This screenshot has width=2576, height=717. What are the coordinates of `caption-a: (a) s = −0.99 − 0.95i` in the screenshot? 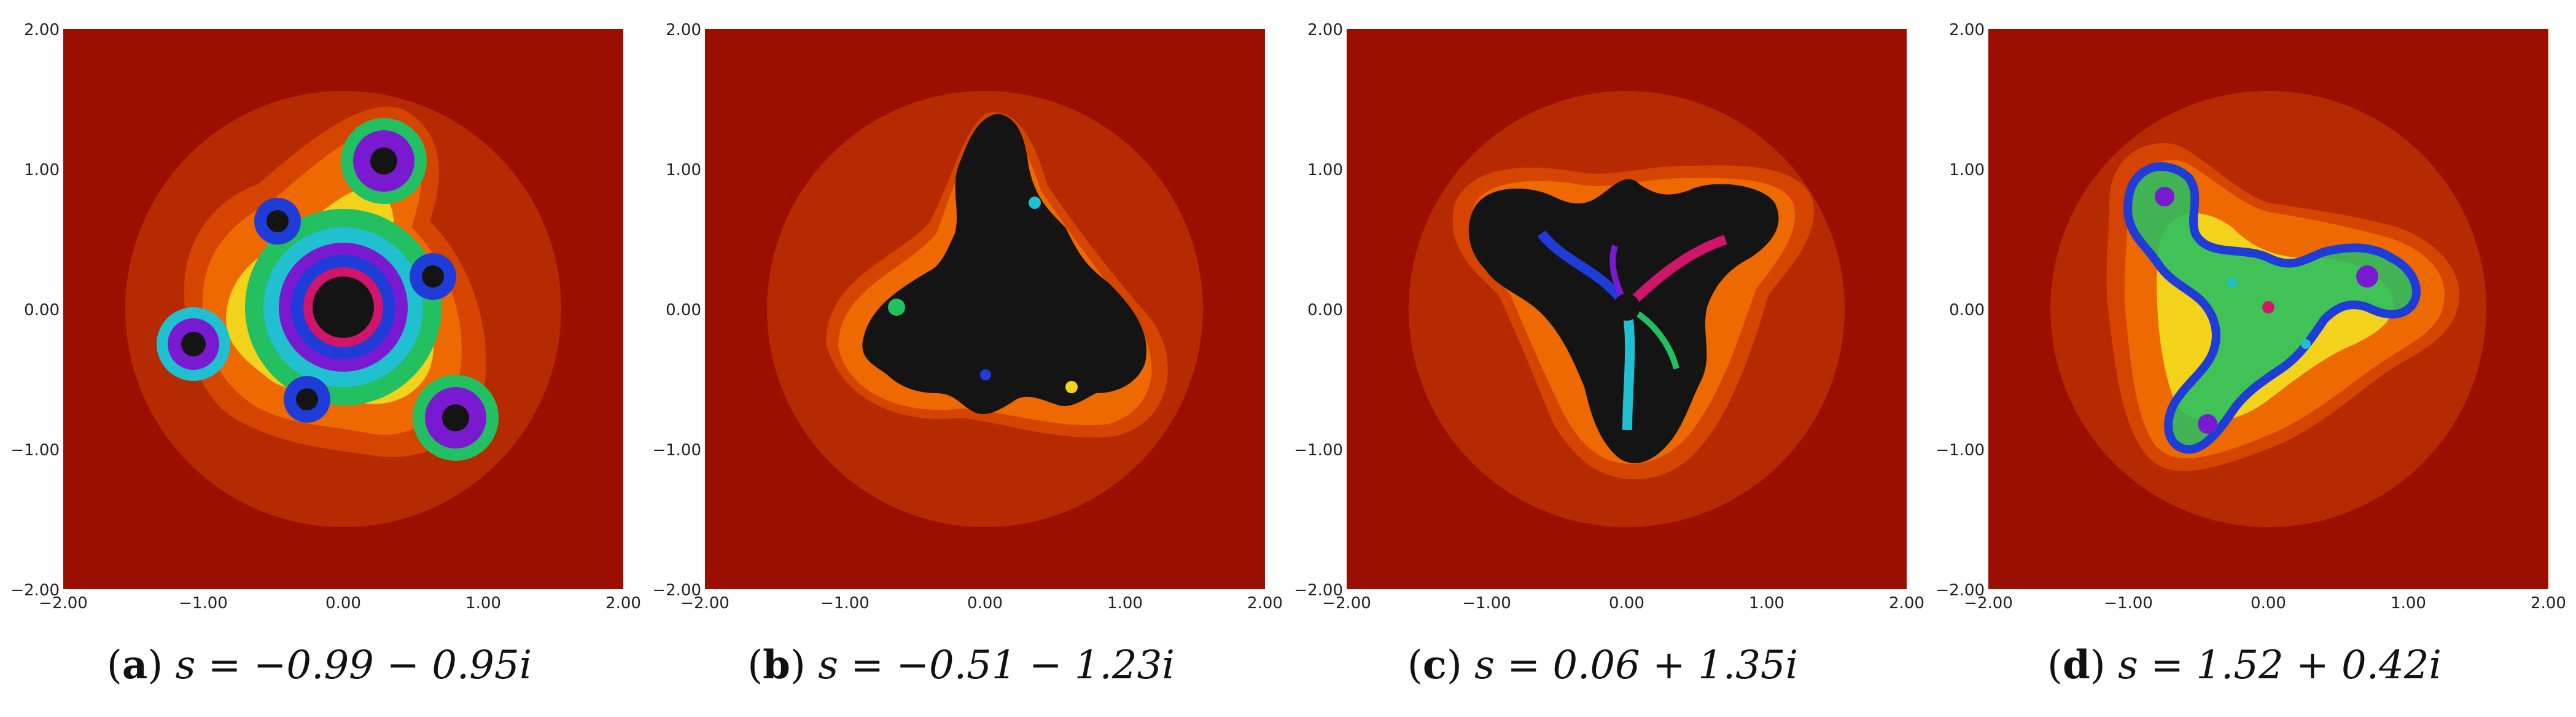 It's located at (319, 665).